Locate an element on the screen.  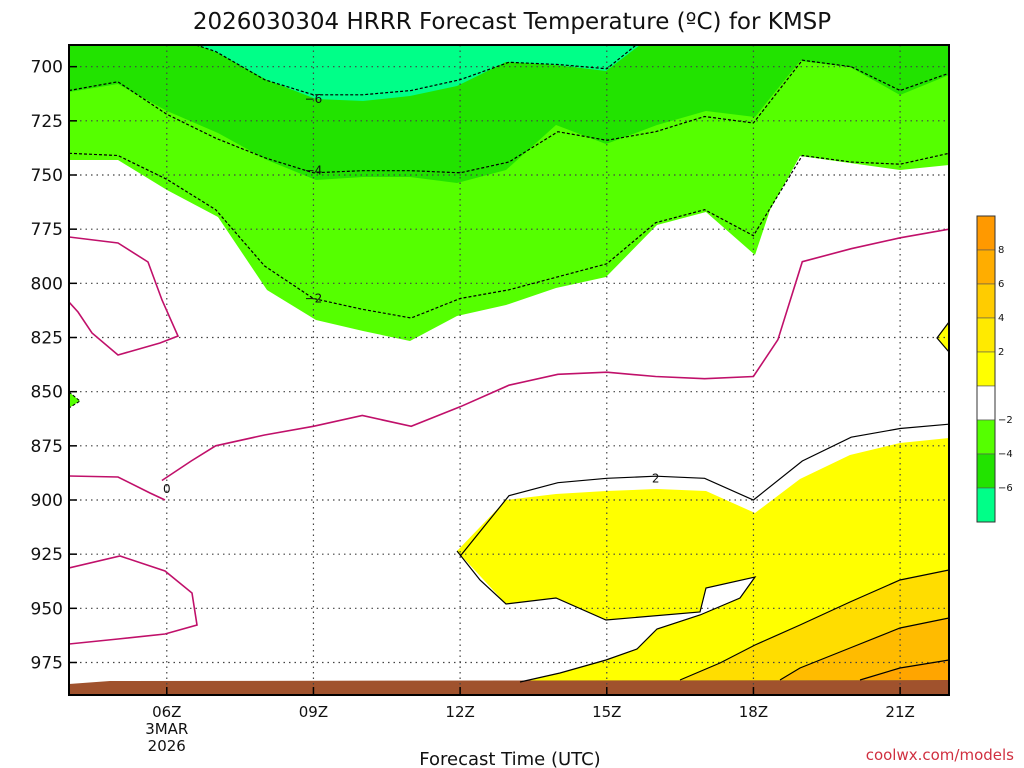
ground-fill is located at coordinates (509, 687).